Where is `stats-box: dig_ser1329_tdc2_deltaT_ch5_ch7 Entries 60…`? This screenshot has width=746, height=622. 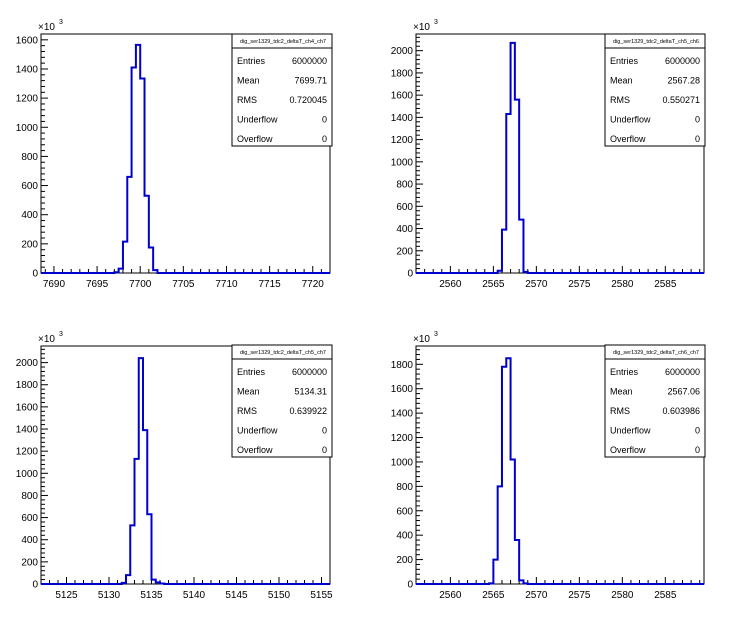 stats-box: dig_ser1329_tdc2_deltaT_ch5_ch7 Entries 60… is located at coordinates (282, 401).